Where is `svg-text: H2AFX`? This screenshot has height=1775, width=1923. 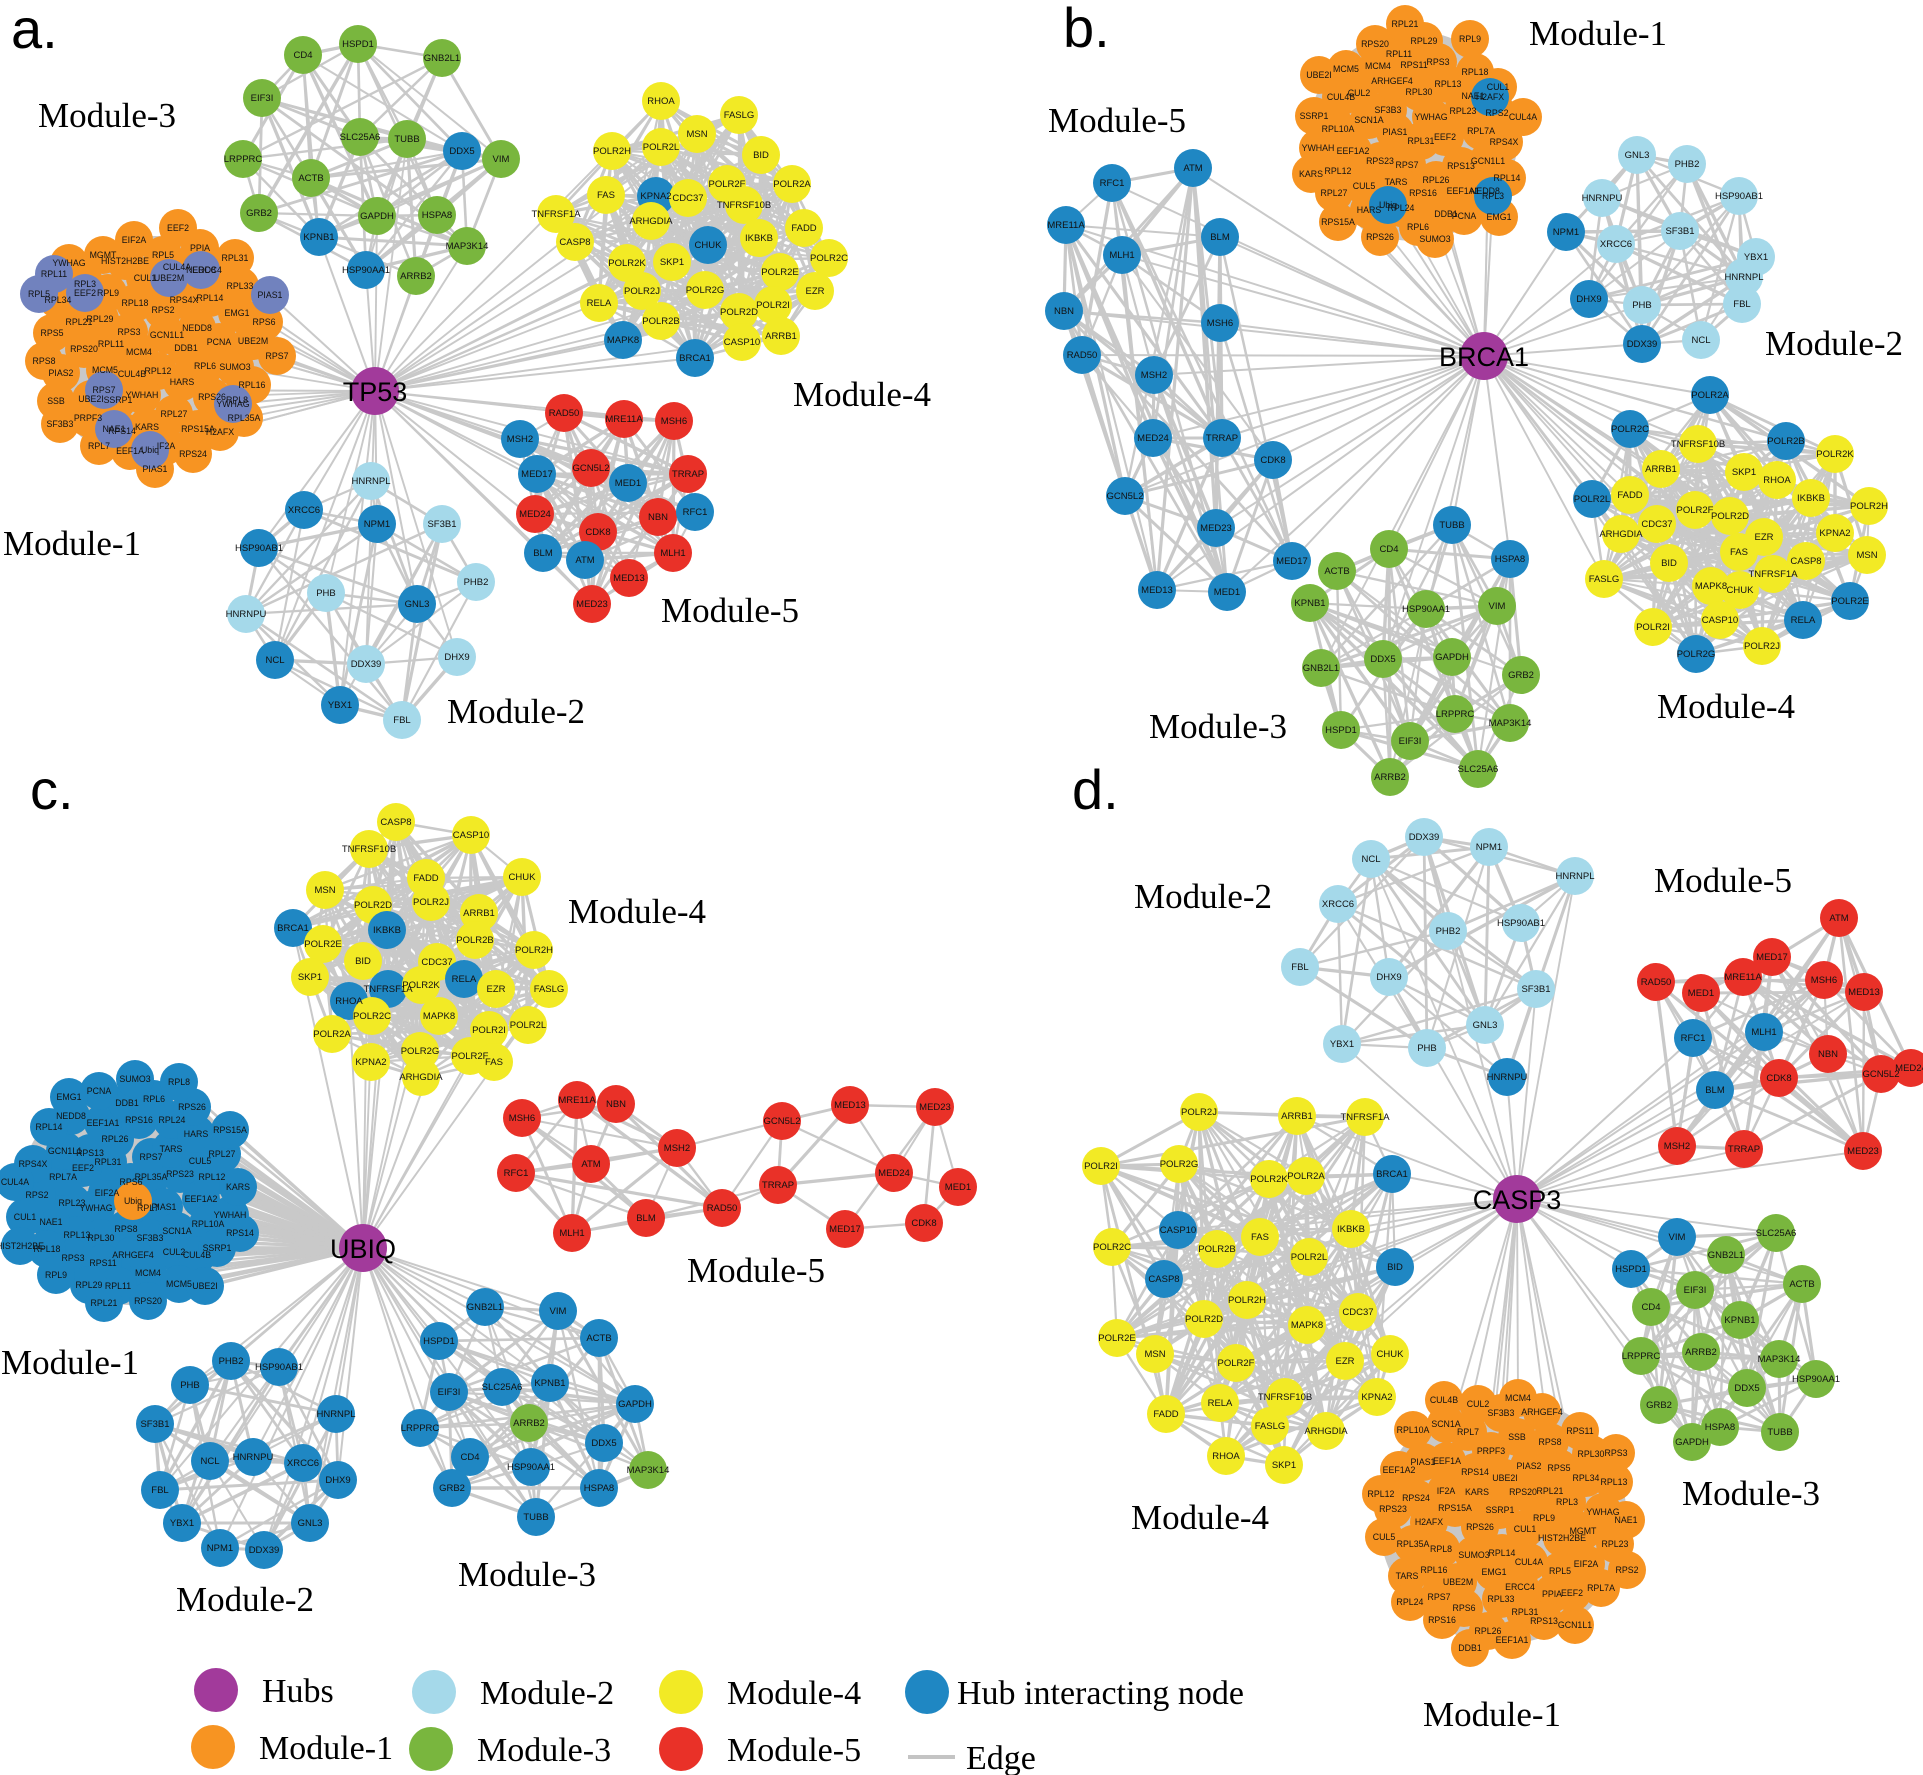
svg-text: H2AFX is located at coordinates (1429, 1522).